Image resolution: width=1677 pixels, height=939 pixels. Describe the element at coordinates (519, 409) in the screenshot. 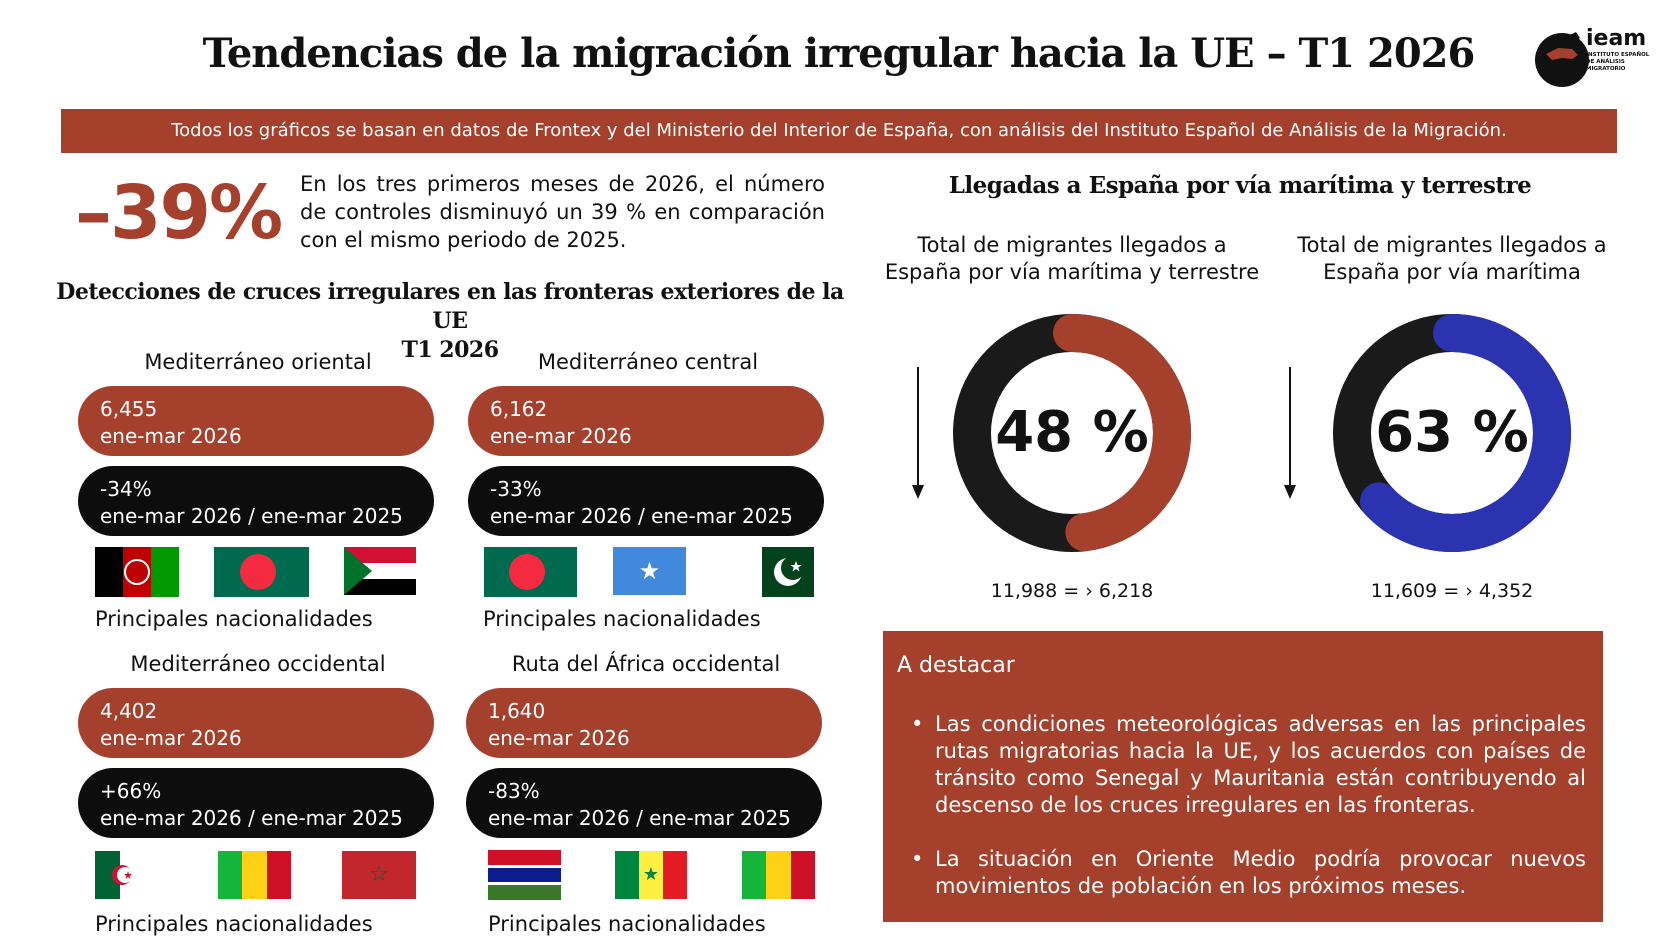

I see `route-count: 6,162` at that location.